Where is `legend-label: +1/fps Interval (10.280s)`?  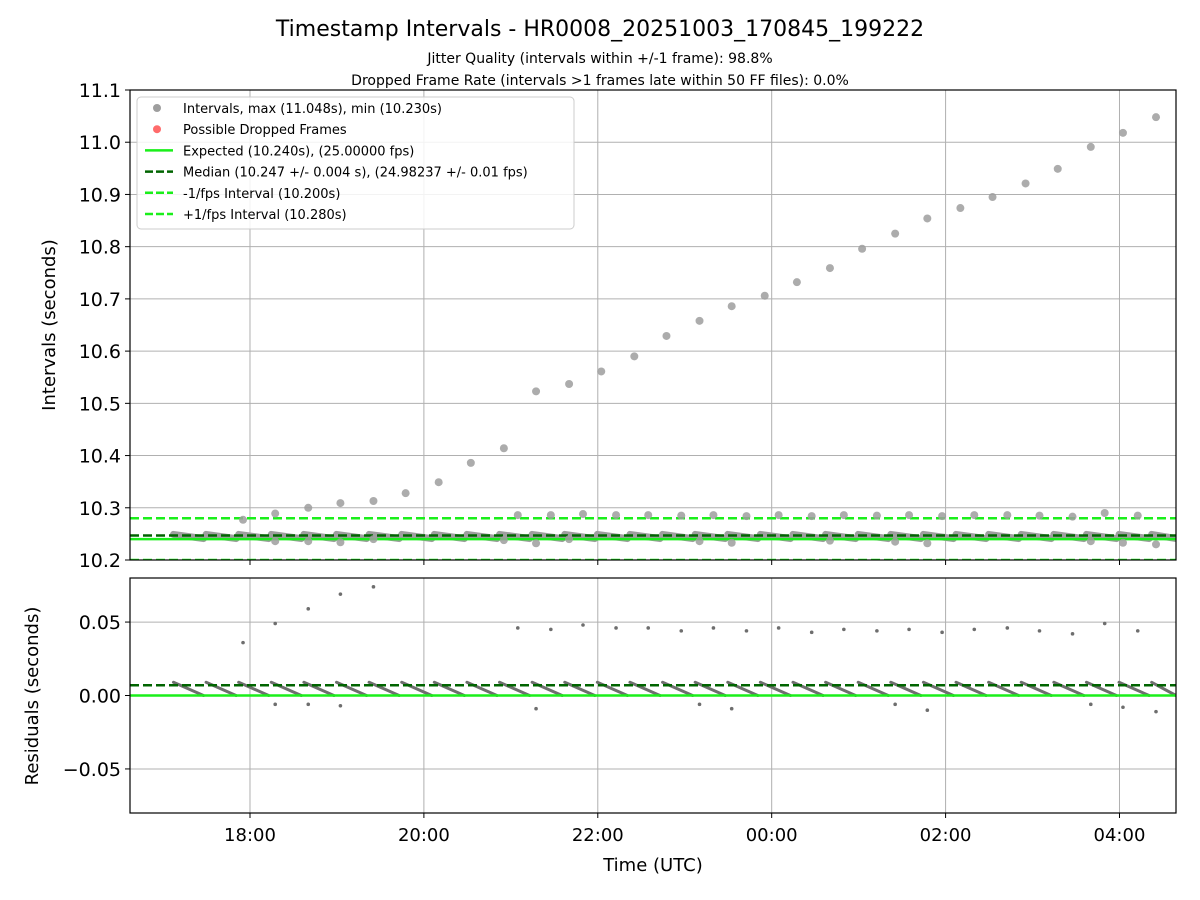 legend-label: +1/fps Interval (10.280s) is located at coordinates (265, 215).